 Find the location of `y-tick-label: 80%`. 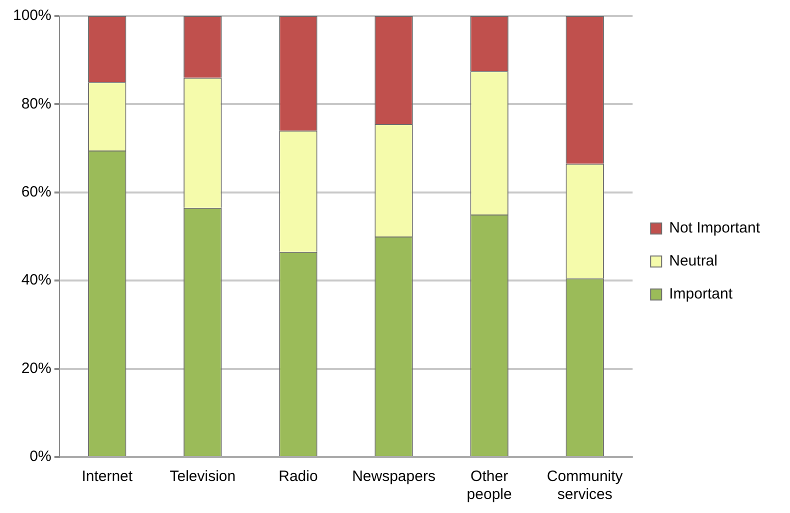

y-tick-label: 80% is located at coordinates (36, 103).